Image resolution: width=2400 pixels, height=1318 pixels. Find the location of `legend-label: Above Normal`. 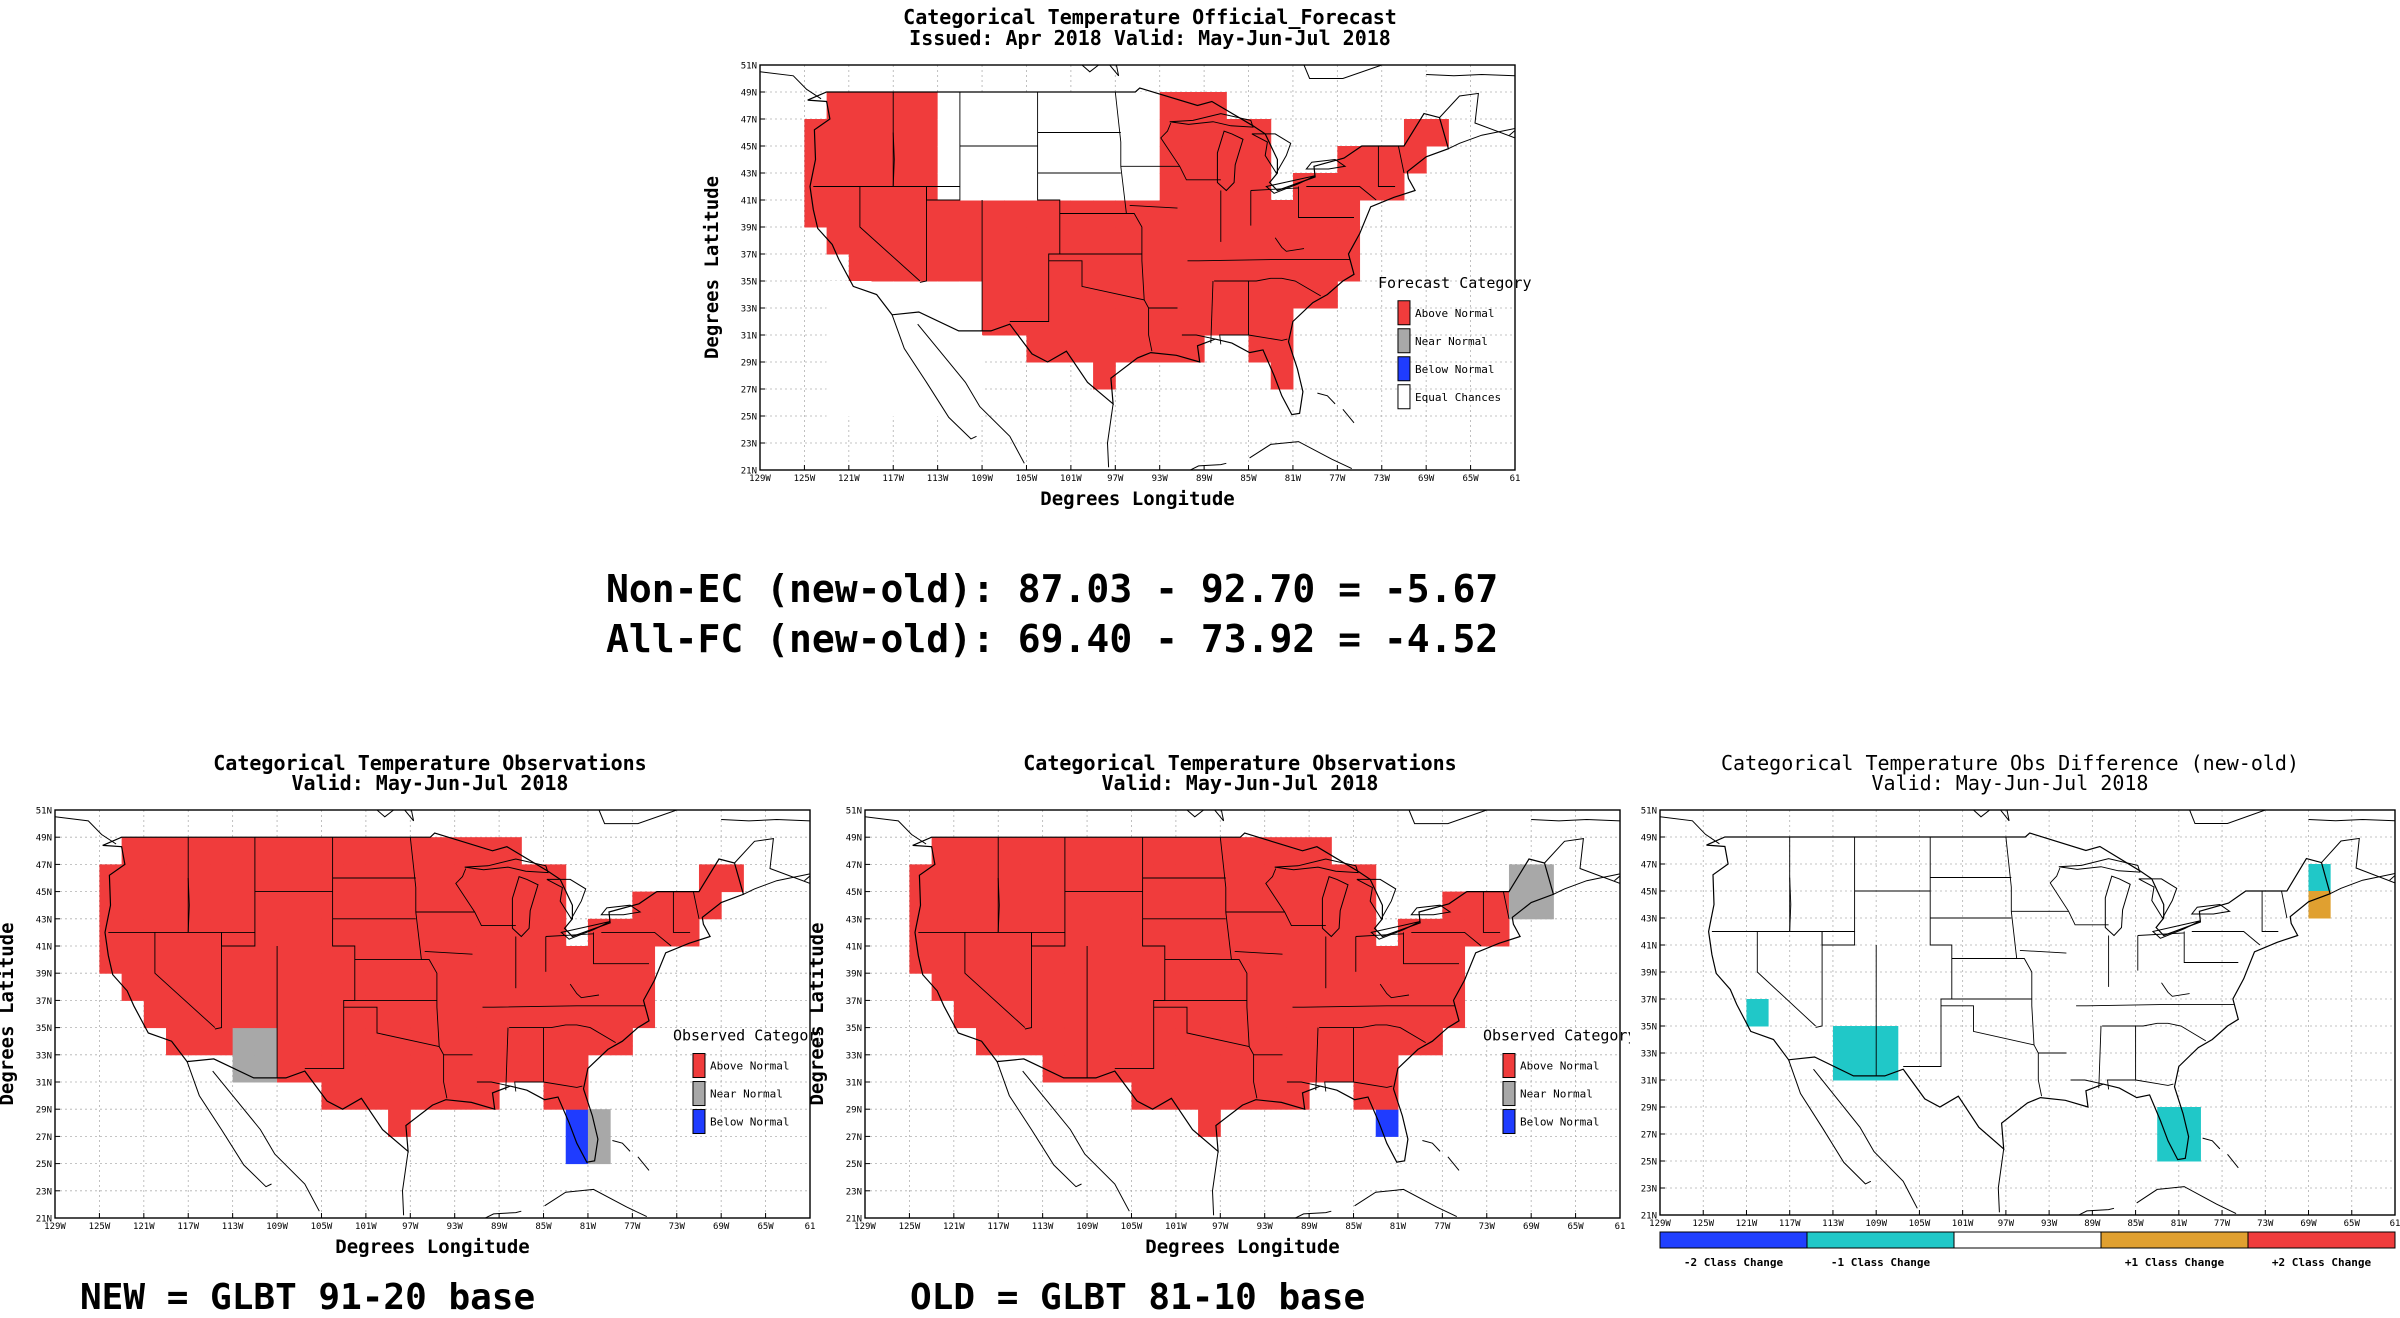

legend-label: Above Normal is located at coordinates (1454, 313).